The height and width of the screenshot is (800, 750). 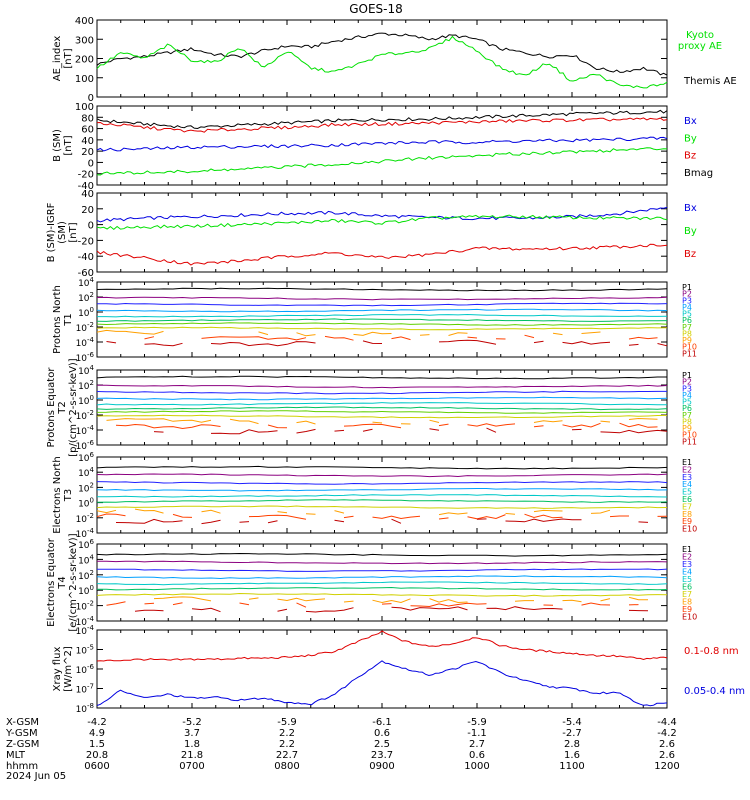 What do you see at coordinates (381, 404) in the screenshot?
I see `channel-line-p5` at bounding box center [381, 404].